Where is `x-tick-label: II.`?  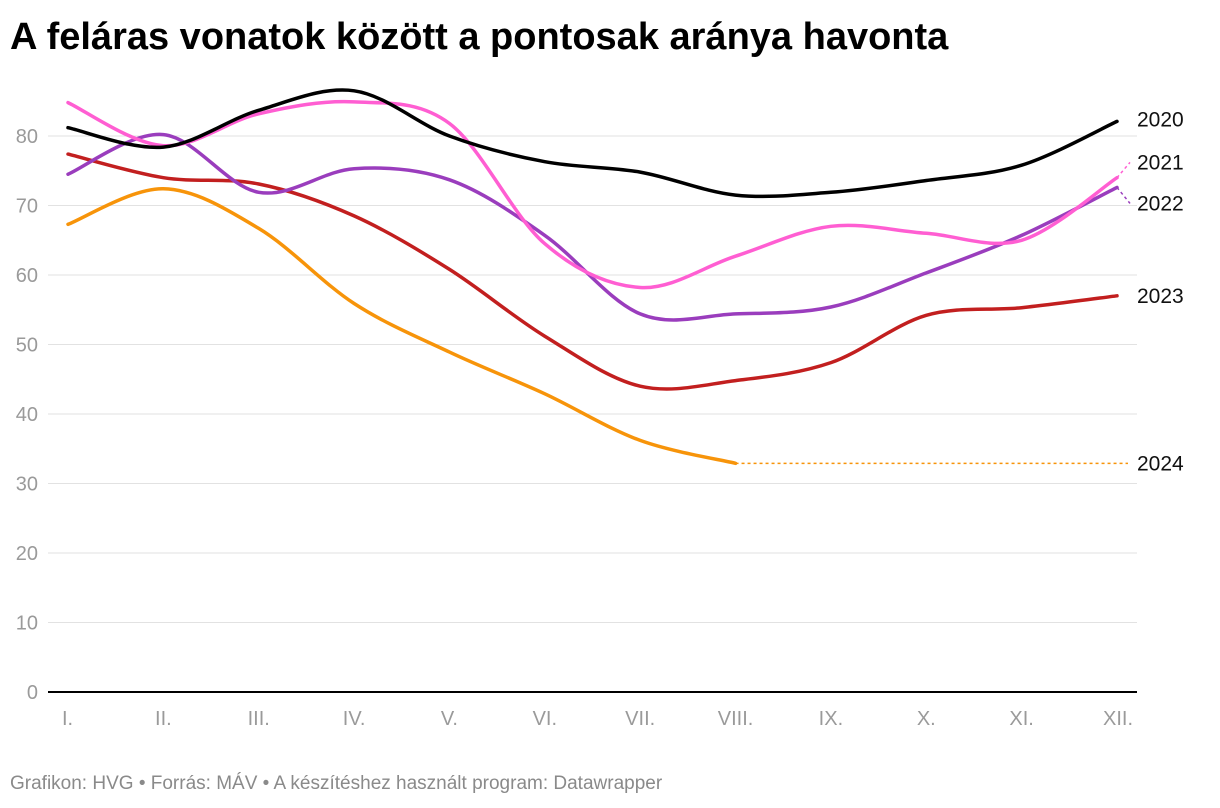
x-tick-label: II. is located at coordinates (163, 719).